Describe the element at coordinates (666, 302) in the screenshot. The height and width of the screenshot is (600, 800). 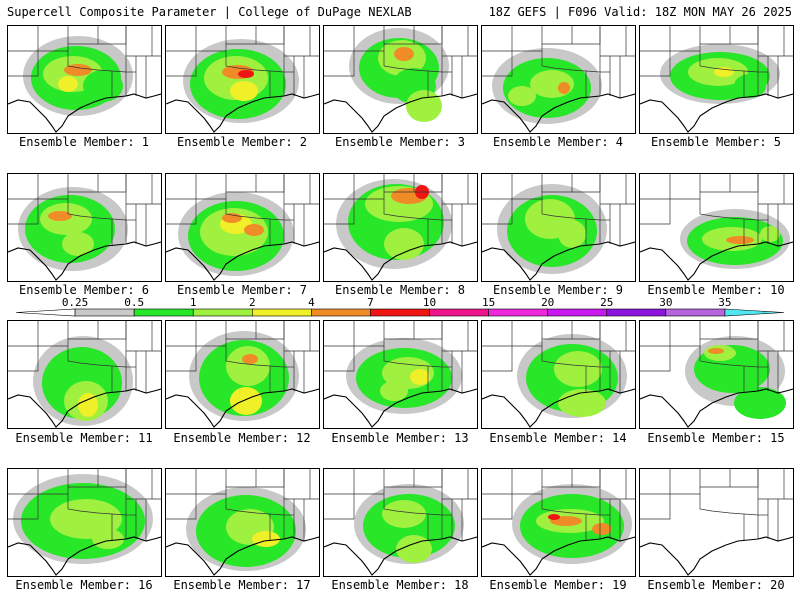
I see `colorbar-tick-label: 30` at that location.